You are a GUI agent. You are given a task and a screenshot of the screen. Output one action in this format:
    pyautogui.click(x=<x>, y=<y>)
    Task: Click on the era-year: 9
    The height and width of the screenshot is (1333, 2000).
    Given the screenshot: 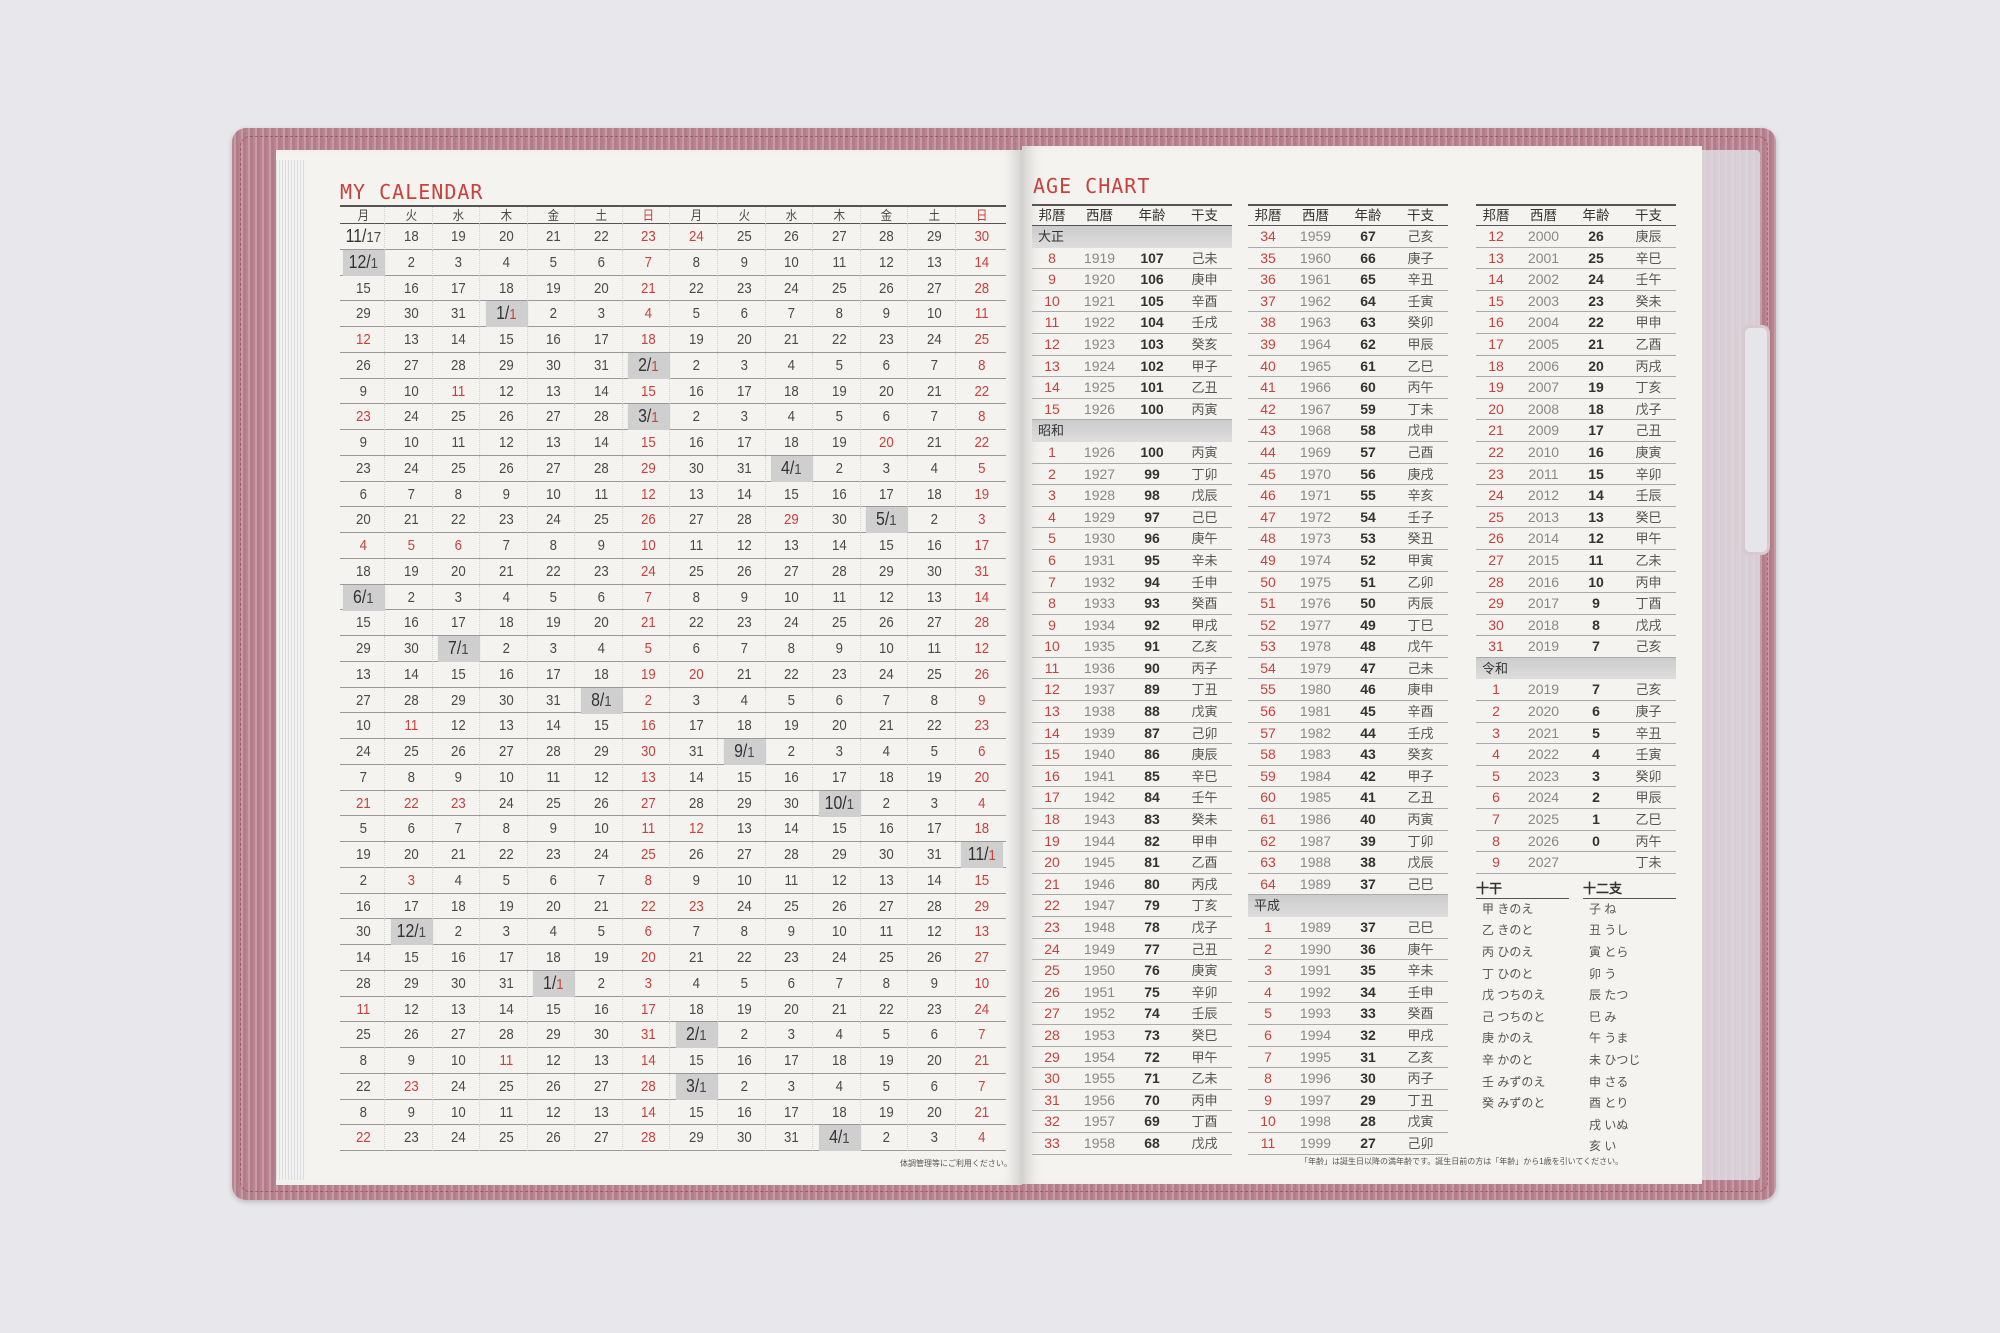 What is the action you would take?
    pyautogui.click(x=1052, y=624)
    